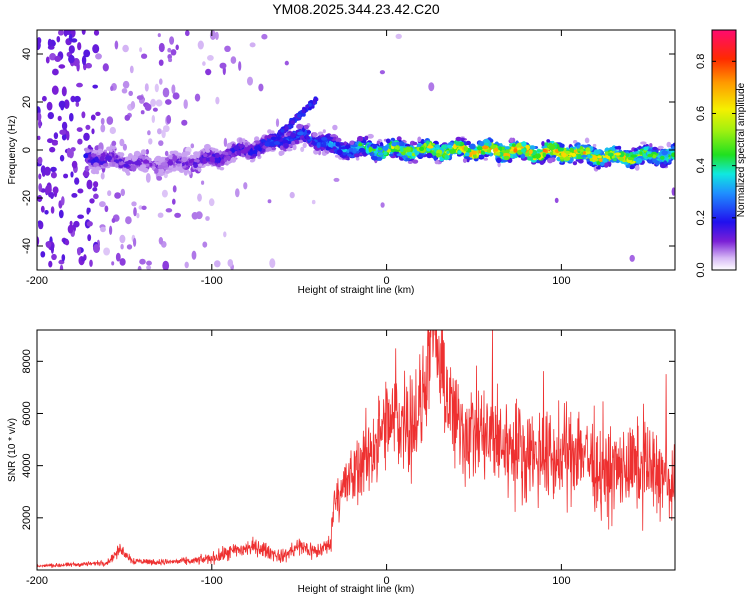 The height and width of the screenshot is (600, 750). I want to click on snr-x-tick-label: -100, so click(212, 581).